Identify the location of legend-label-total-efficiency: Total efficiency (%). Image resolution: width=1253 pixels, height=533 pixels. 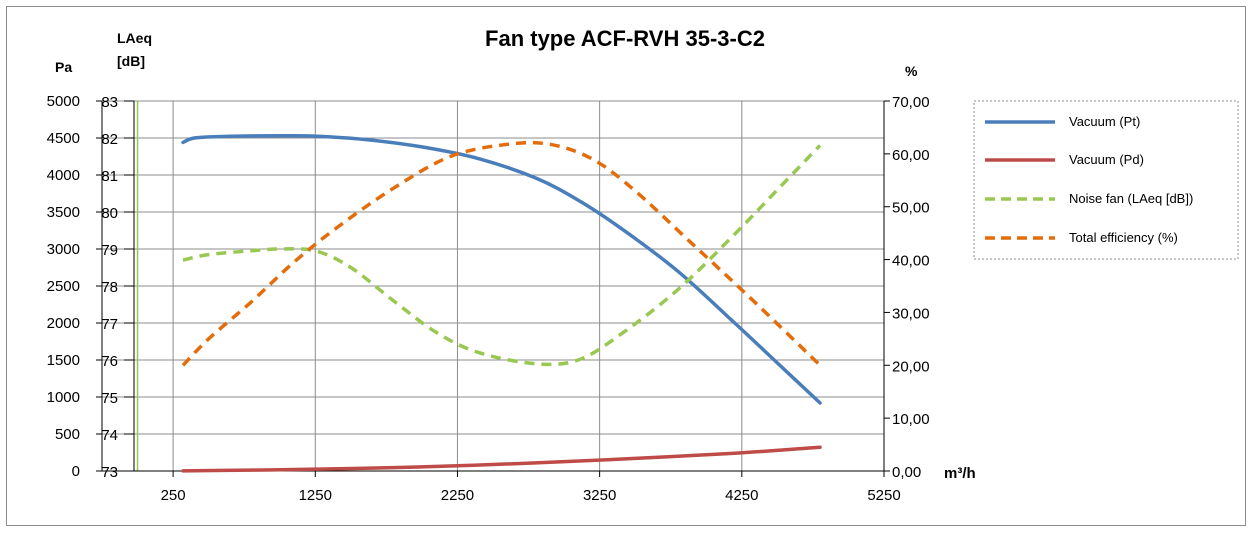
(1123, 237).